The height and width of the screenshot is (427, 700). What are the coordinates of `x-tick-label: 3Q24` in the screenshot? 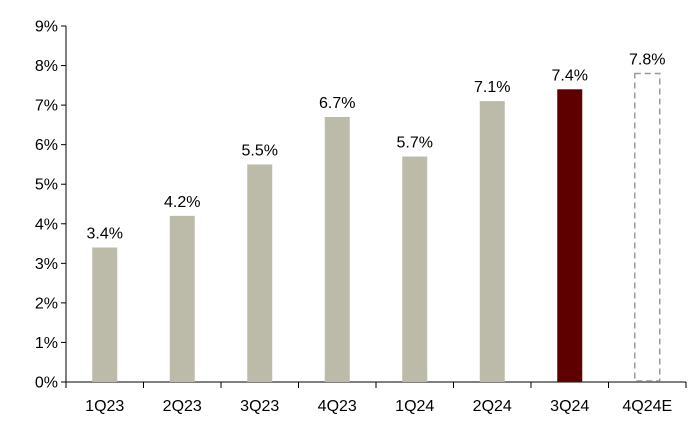 It's located at (569, 406).